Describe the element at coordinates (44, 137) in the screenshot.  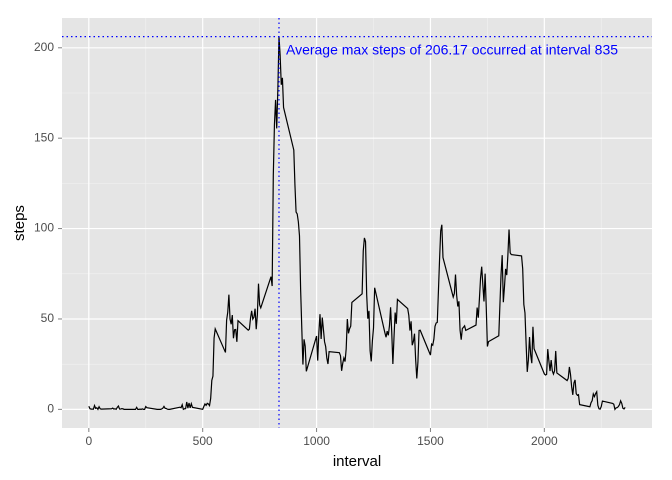
I see `y-tick-label: 150` at that location.